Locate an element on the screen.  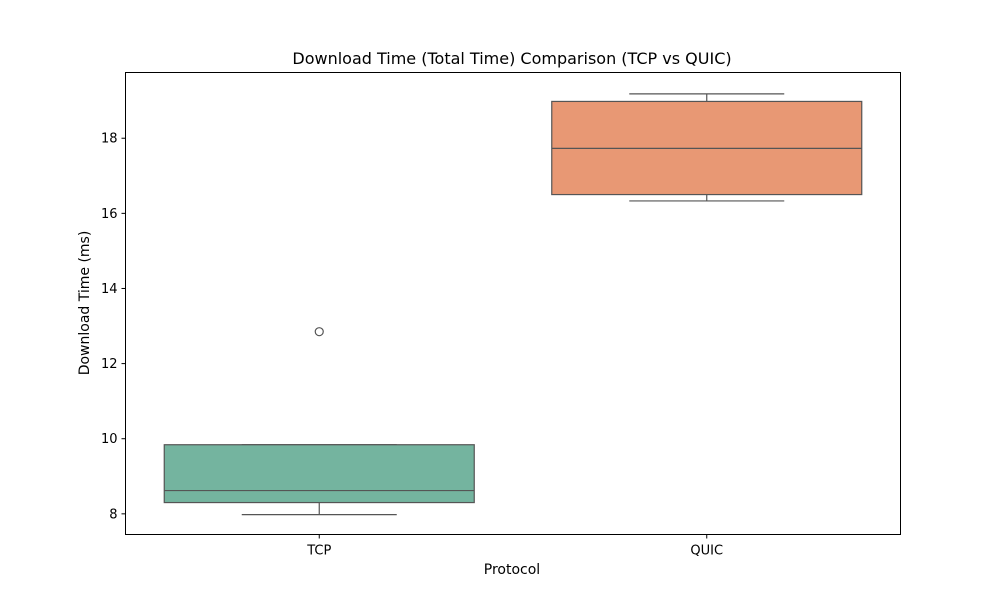
box-tcp is located at coordinates (319, 421).